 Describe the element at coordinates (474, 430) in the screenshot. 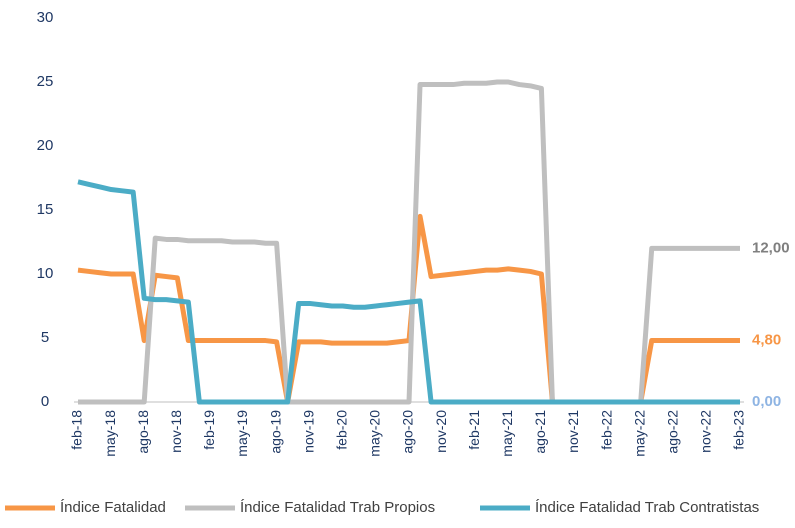

I see `x-tick-label: feb-21` at that location.